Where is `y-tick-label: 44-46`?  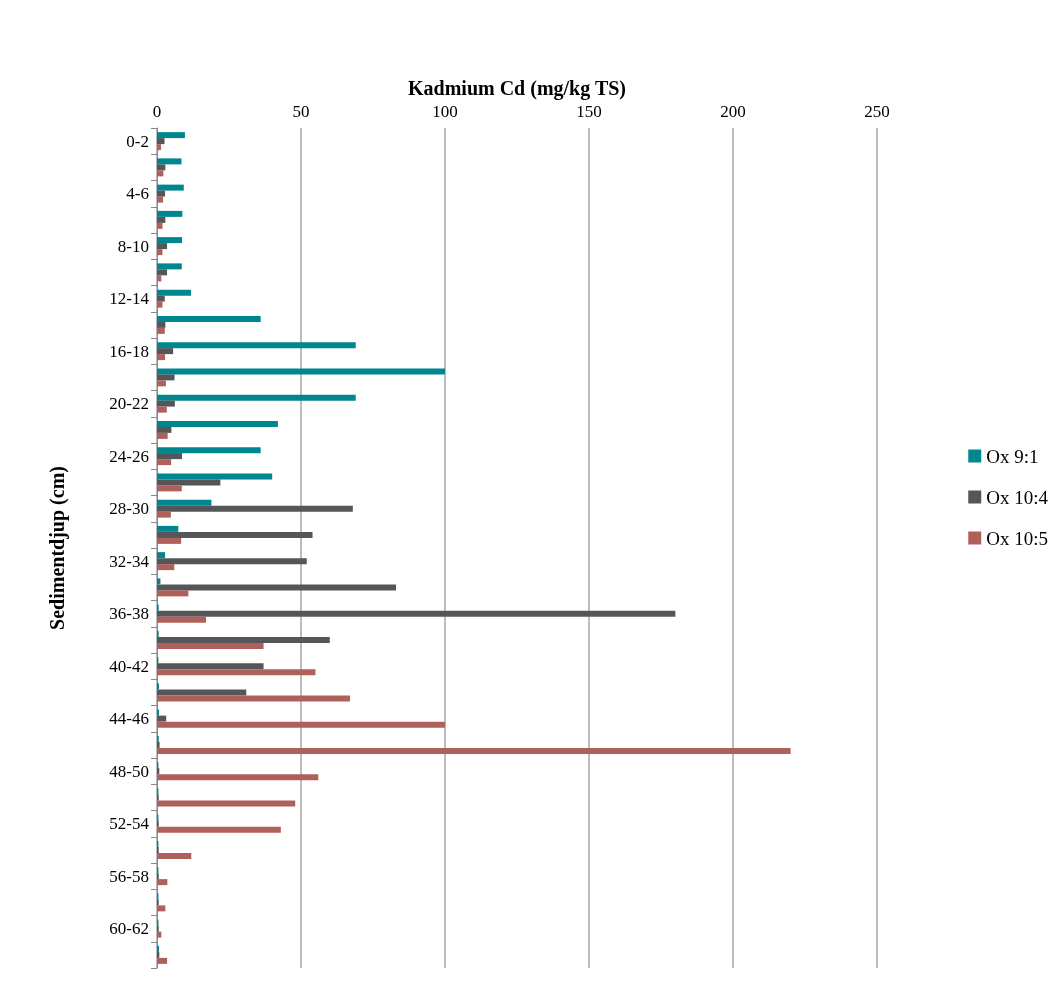
y-tick-label: 44-46 is located at coordinates (129, 719).